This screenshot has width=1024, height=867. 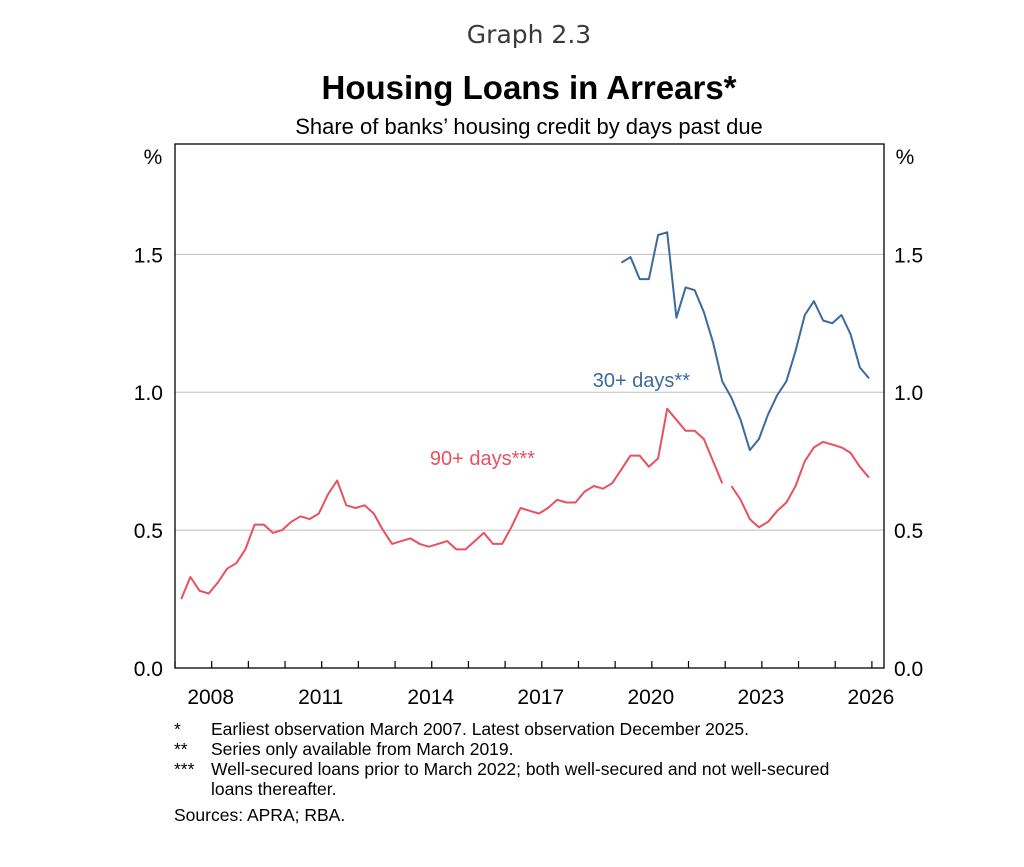 I want to click on x-tick-label: 2023, so click(x=761, y=697).